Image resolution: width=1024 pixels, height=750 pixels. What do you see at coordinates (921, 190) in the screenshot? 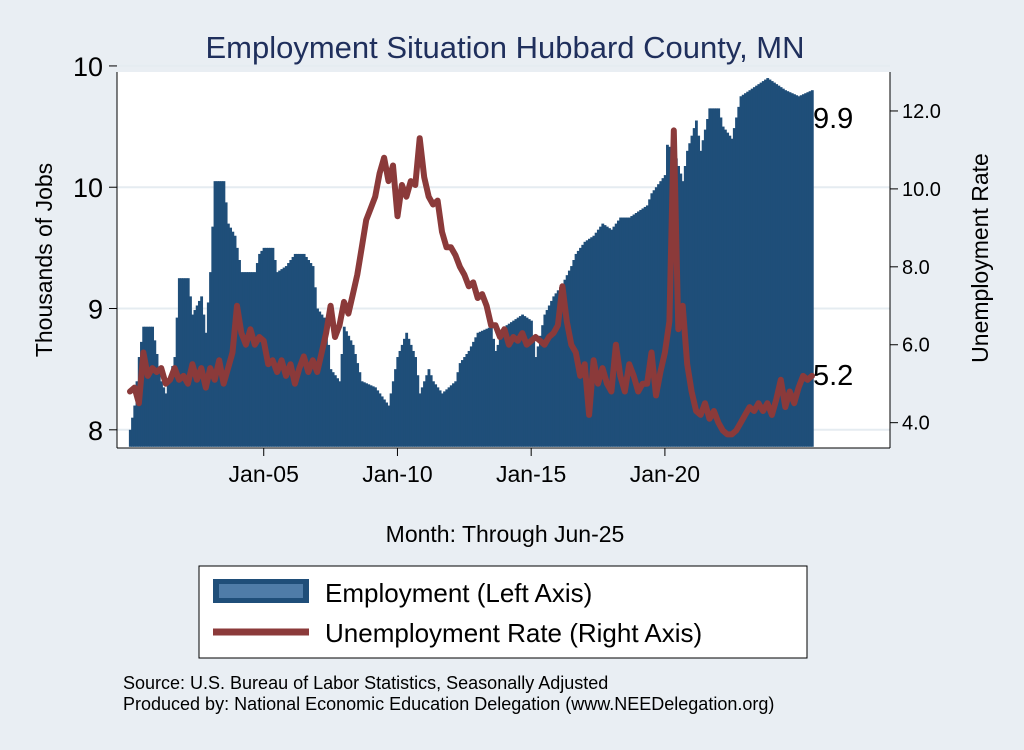
I see `right-axis-tick-label: 10.0` at bounding box center [921, 190].